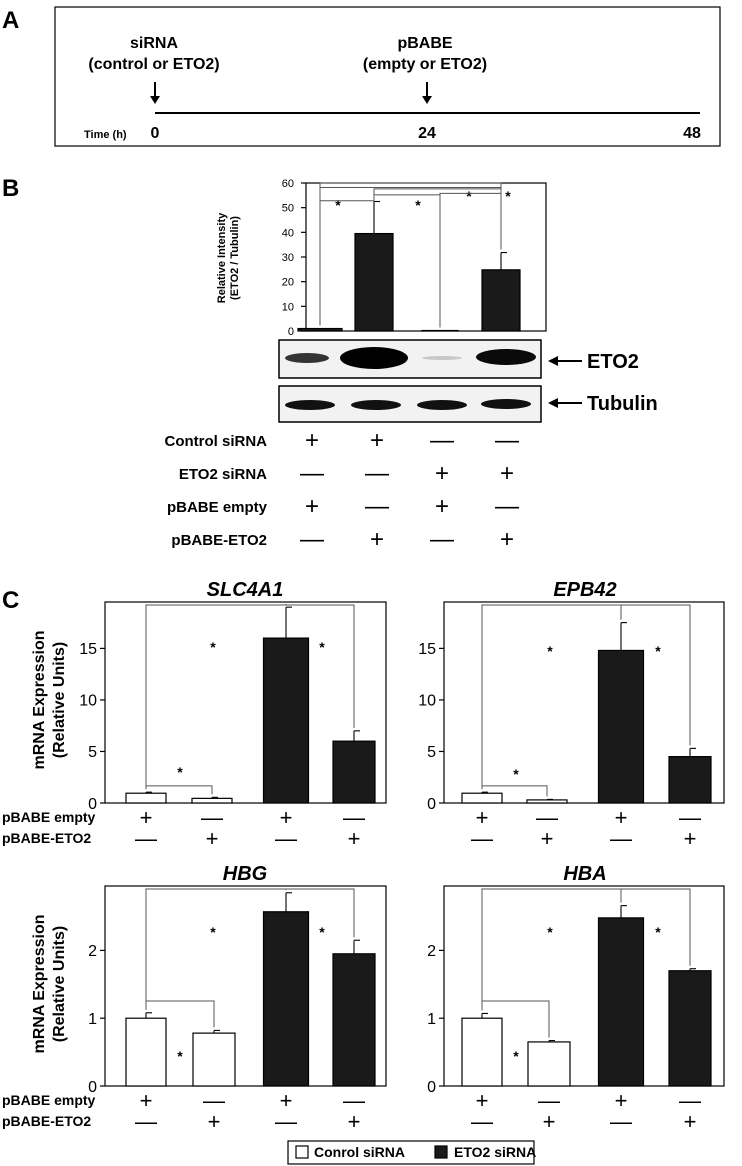 This screenshot has width=742, height=1166. What do you see at coordinates (153, 64) in the screenshot?
I see `sirna-subtitle: (control or ETO2)` at bounding box center [153, 64].